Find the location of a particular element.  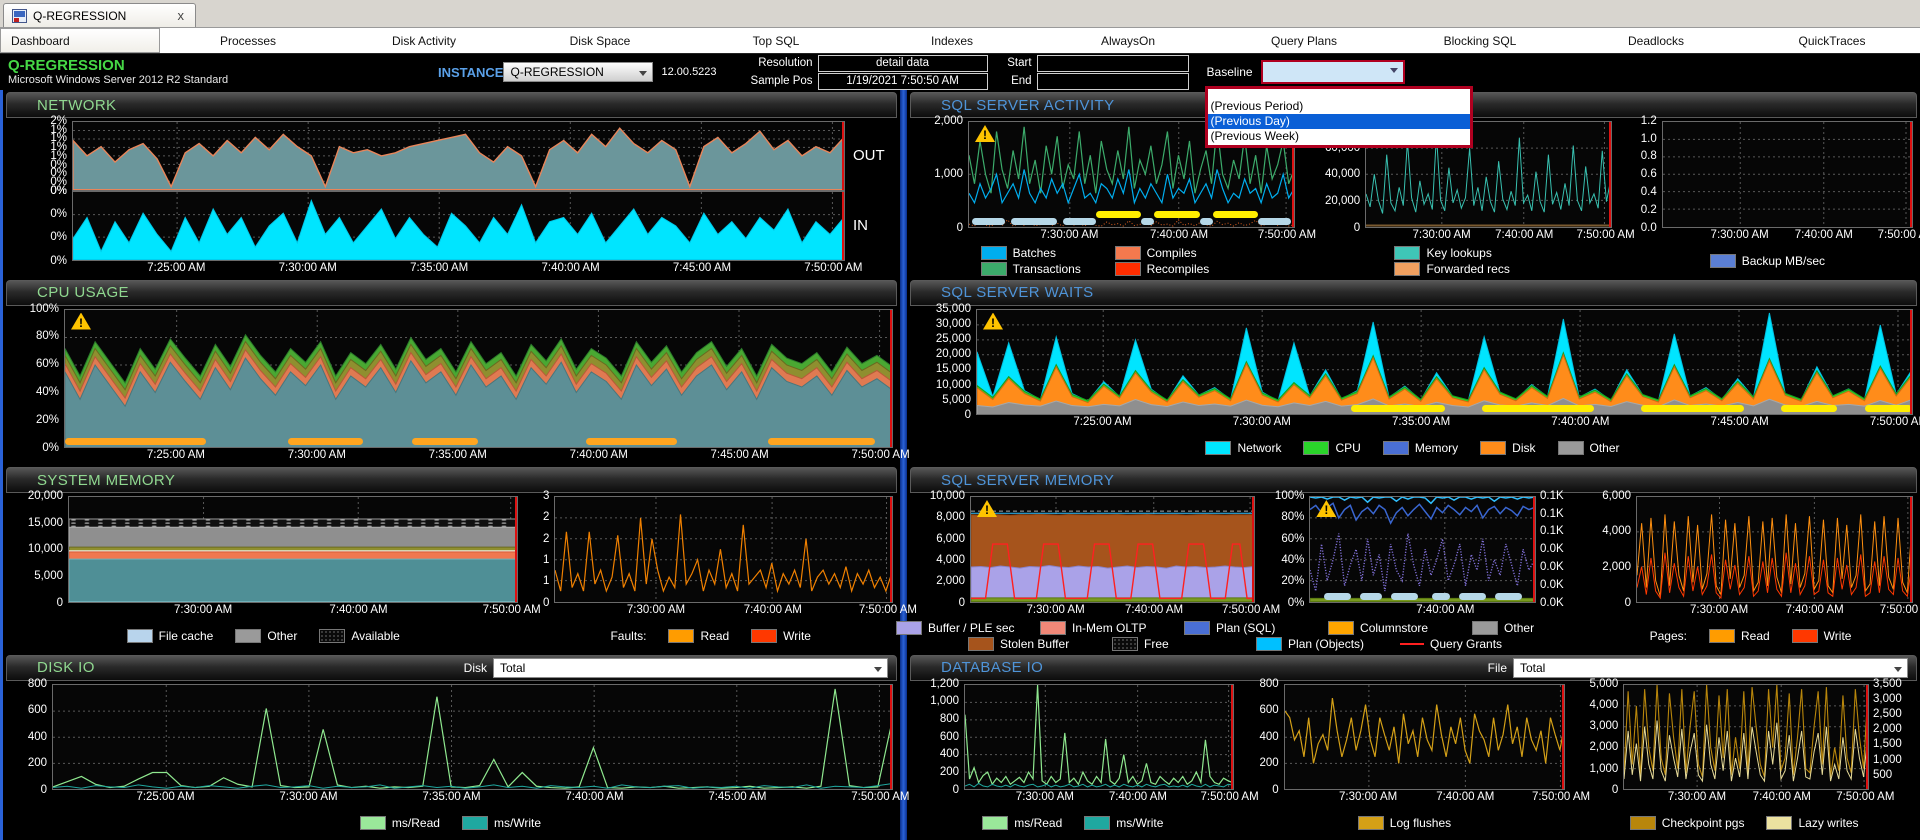

sqlmem-g3-plot is located at coordinates (1774, 549).